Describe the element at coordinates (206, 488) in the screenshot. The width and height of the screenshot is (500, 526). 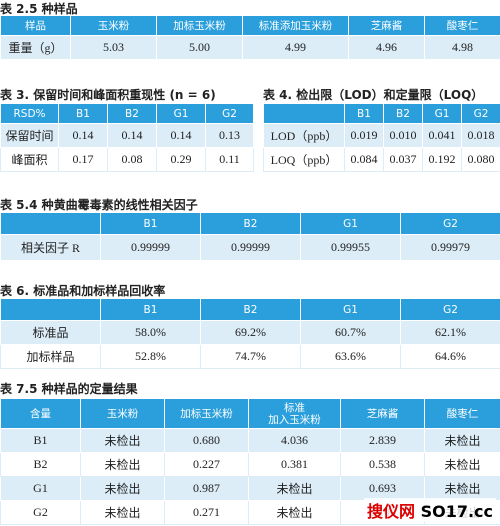
I see `table-cell: 0.987` at that location.